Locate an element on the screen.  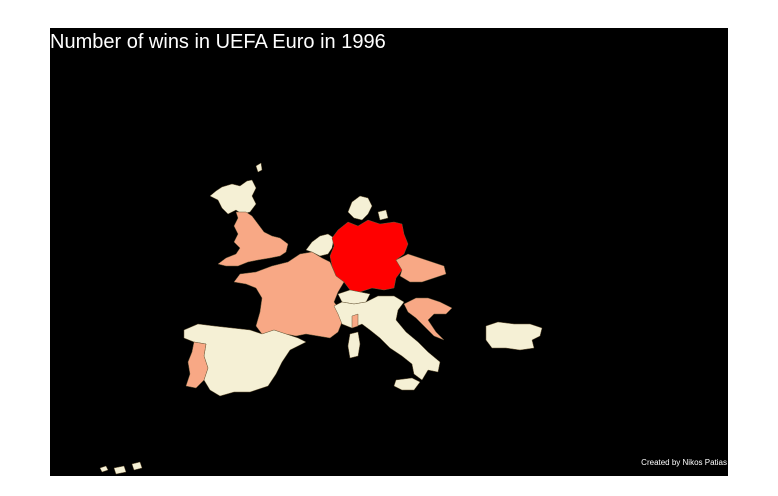
country-italy-sardinia is located at coordinates (354, 345).